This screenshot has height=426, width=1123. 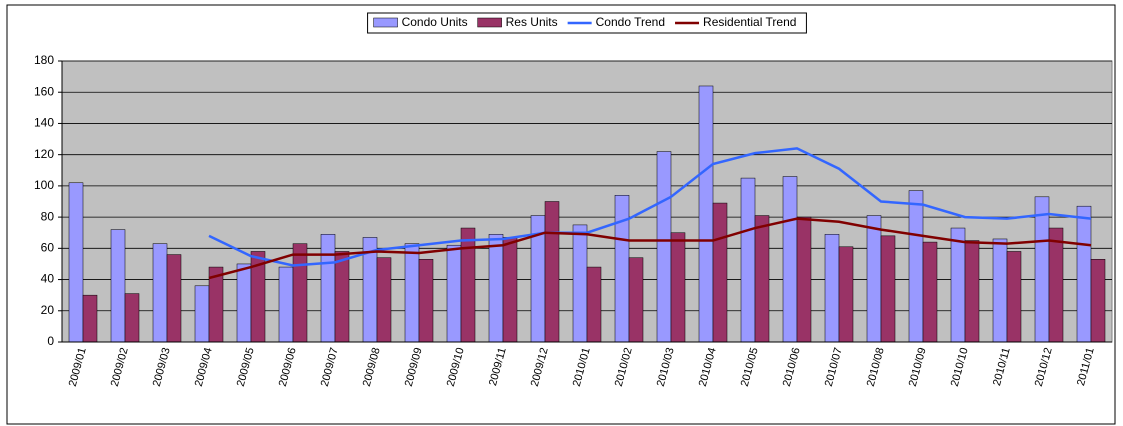 What do you see at coordinates (48, 310) in the screenshot?
I see `y-tick-label: 20` at bounding box center [48, 310].